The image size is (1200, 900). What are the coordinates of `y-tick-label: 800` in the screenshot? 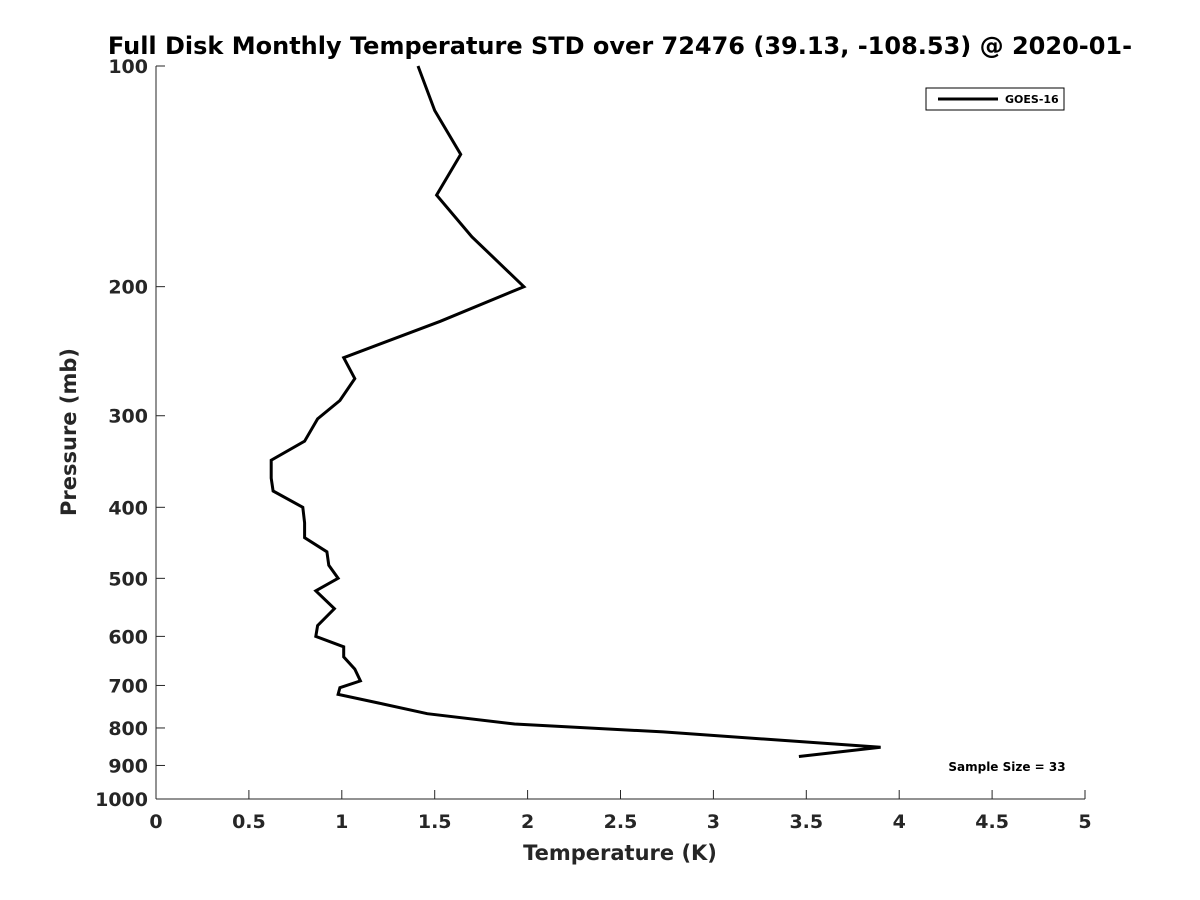 It's located at (128, 729).